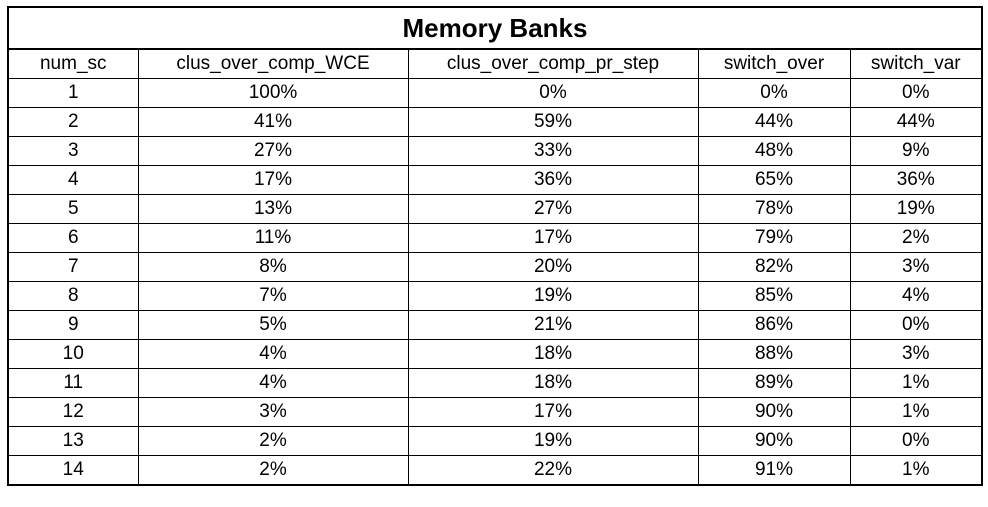  I want to click on clus-over-comp-wce-cell: 11%, so click(273, 238).